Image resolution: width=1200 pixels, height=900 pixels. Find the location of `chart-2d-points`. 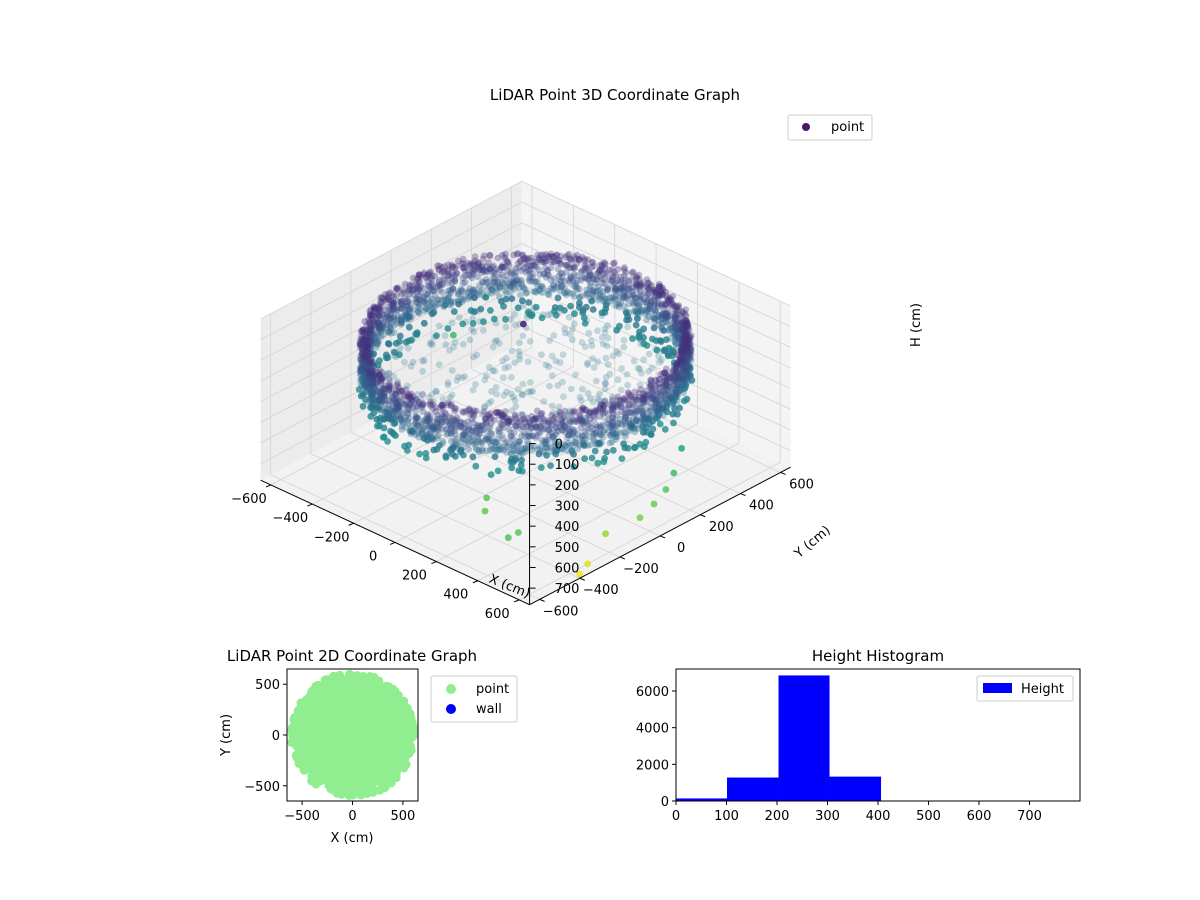

chart-2d-points is located at coordinates (352, 734).